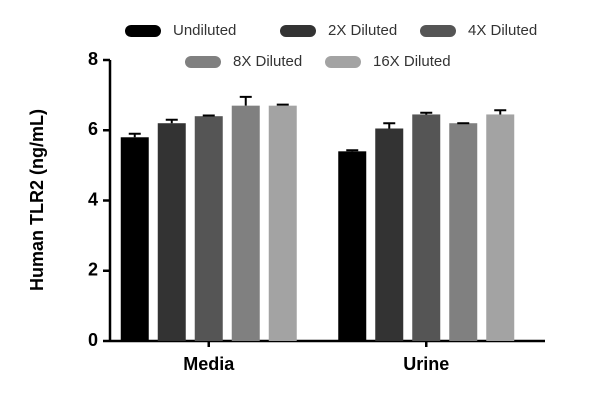 This screenshot has height=400, width=600. What do you see at coordinates (93, 340) in the screenshot?
I see `y-tick-label: 0` at bounding box center [93, 340].